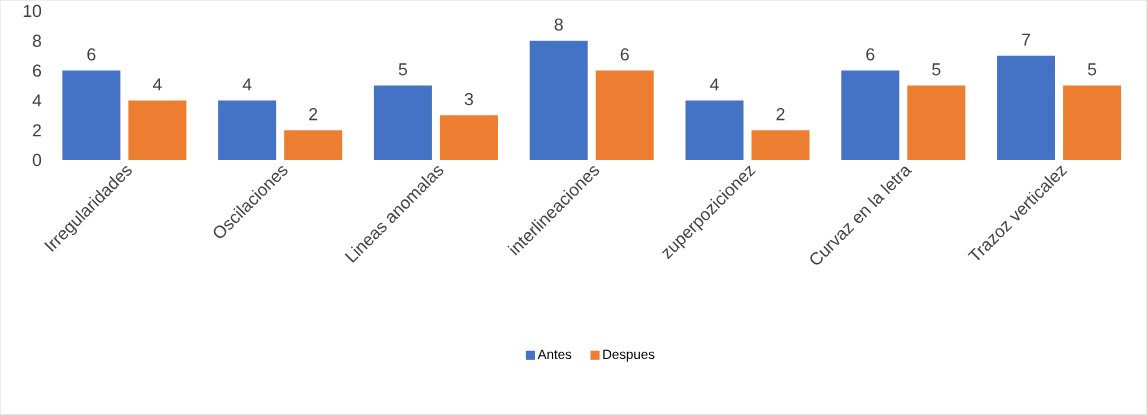  I want to click on y-tick-label: 10, so click(32, 11).